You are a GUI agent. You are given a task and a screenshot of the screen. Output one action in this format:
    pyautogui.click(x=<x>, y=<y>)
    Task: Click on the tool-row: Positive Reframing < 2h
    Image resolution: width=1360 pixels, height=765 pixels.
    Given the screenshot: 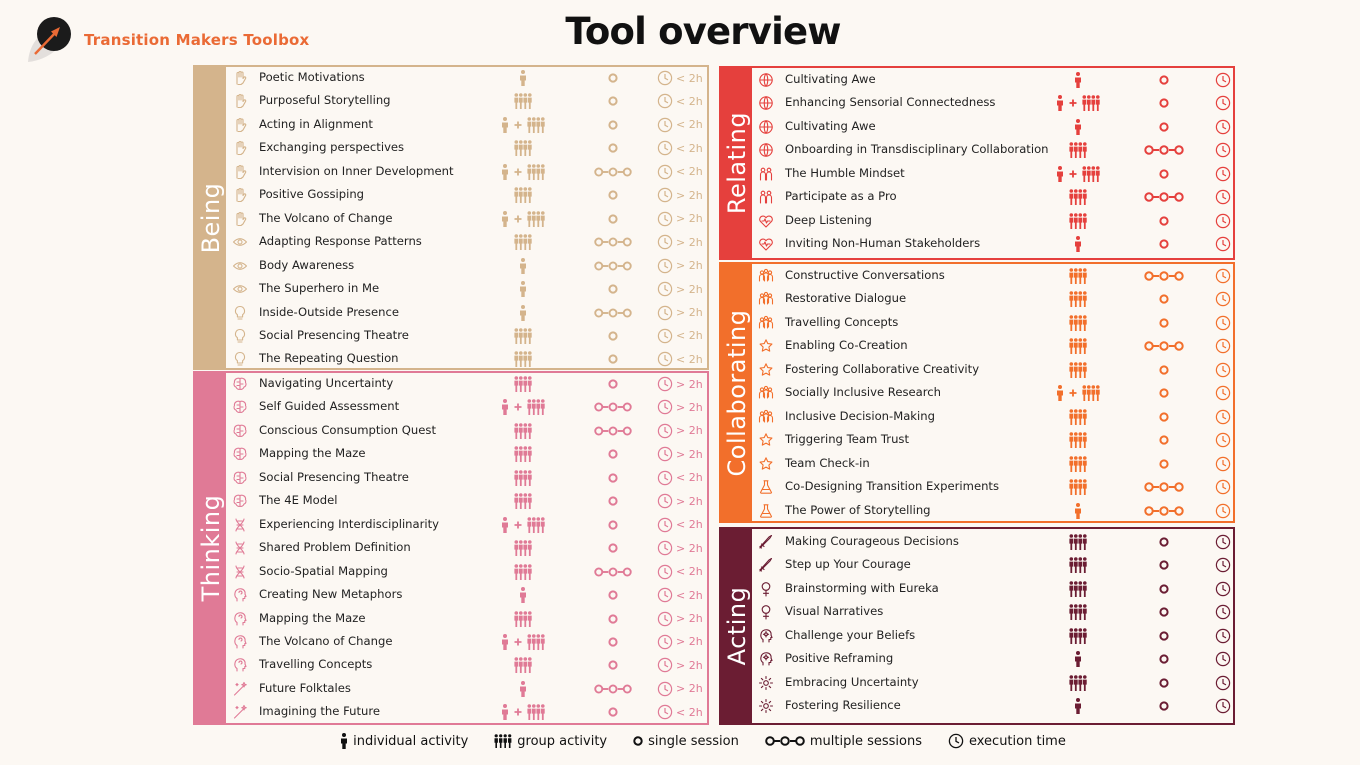 What is the action you would take?
    pyautogui.click(x=992, y=659)
    